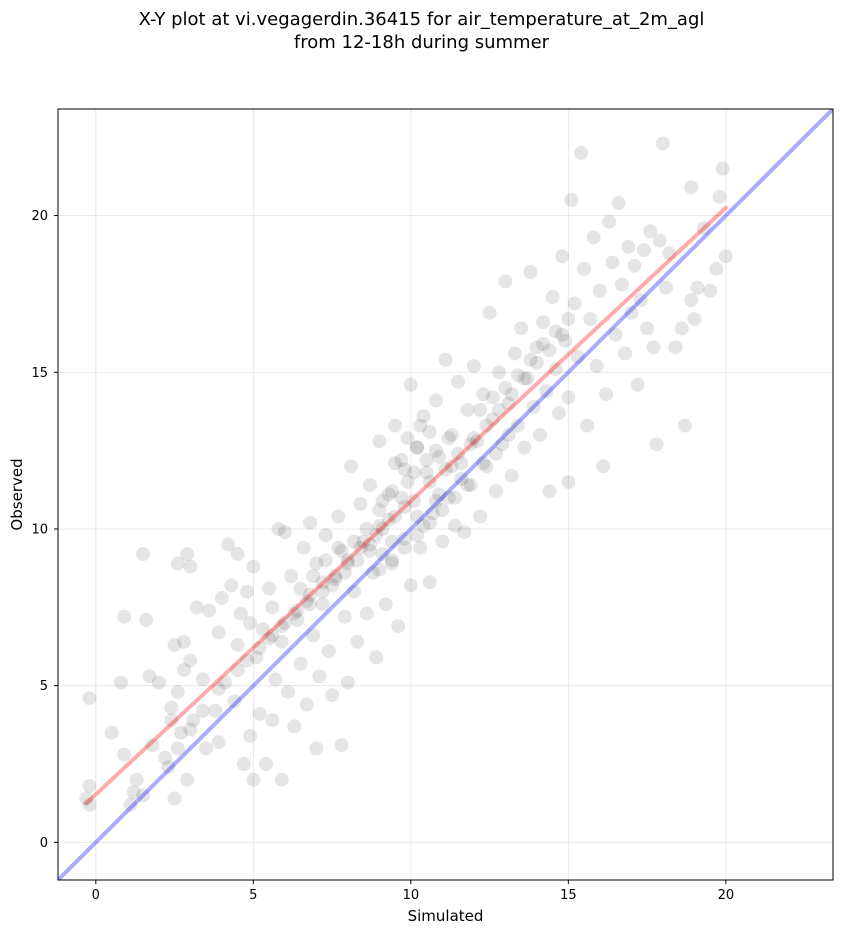 This screenshot has height=934, width=843. I want to click on x-axis-label: Simulated, so click(446, 916).